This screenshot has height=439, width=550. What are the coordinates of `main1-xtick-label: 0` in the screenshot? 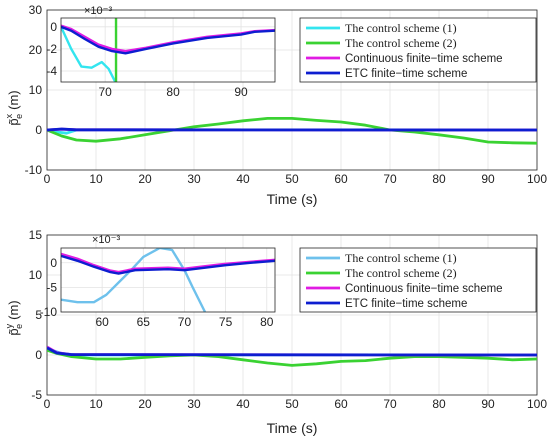 It's located at (47, 404).